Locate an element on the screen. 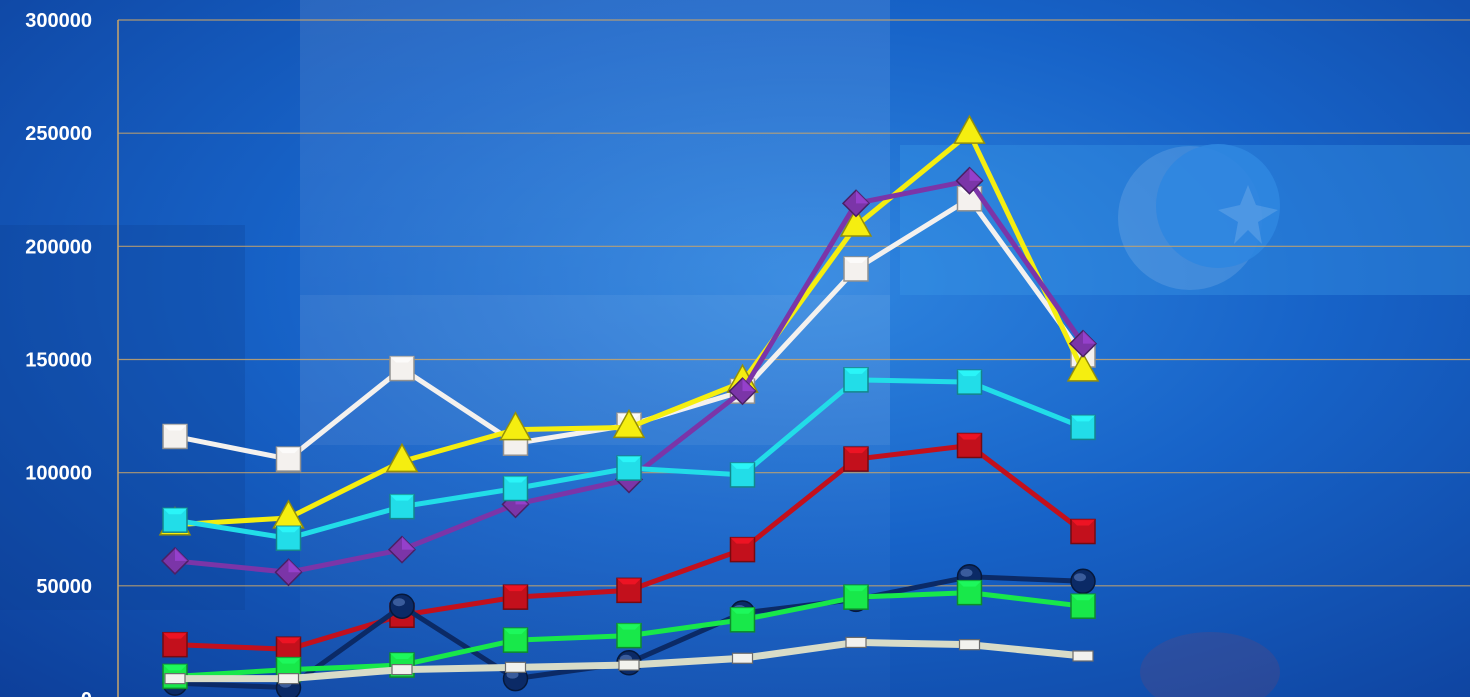 The height and width of the screenshot is (697, 1470). y-tick-label: 150000 is located at coordinates (58, 361).